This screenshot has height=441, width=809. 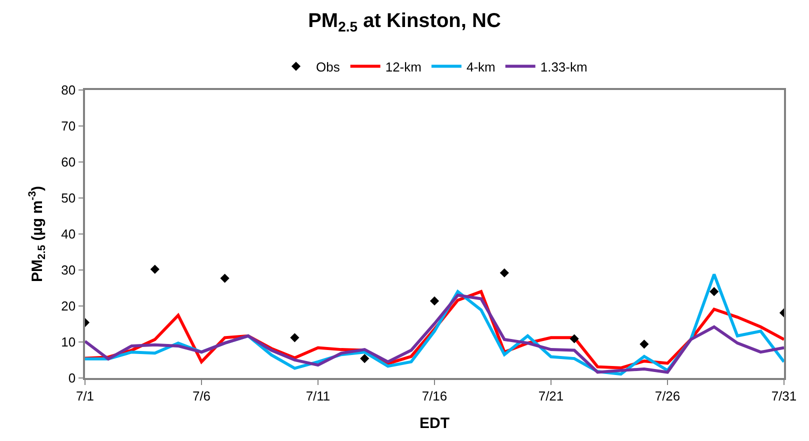 I want to click on y-tick-label: 30, so click(x=68, y=270).